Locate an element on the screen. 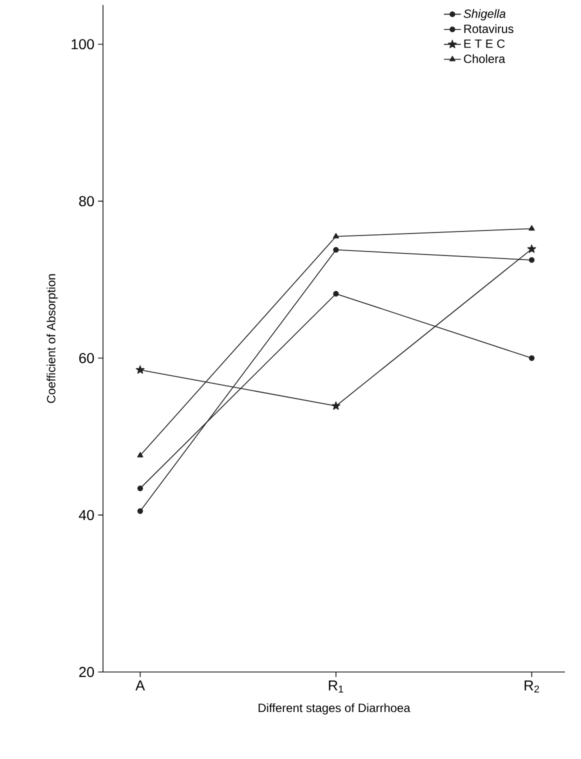  y-tick-label: 40 is located at coordinates (86, 515).